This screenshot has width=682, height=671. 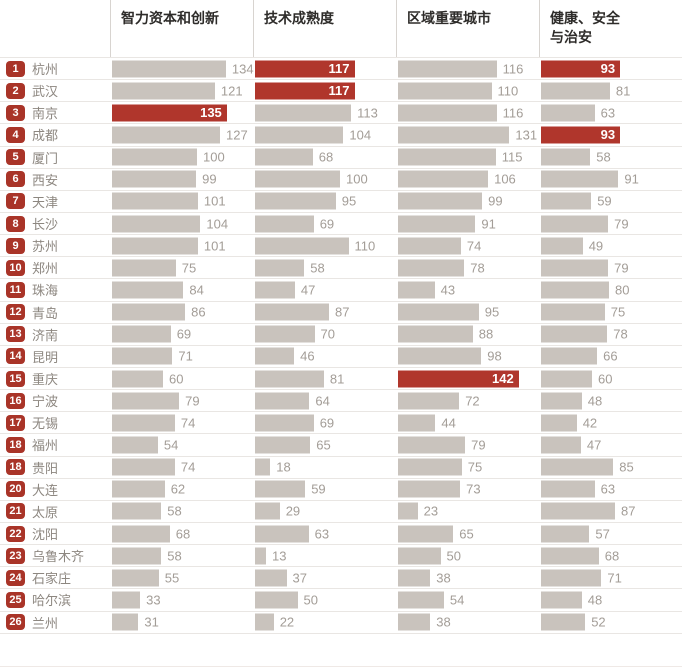 What do you see at coordinates (15, 378) in the screenshot?
I see `rank-badge: 15` at bounding box center [15, 378].